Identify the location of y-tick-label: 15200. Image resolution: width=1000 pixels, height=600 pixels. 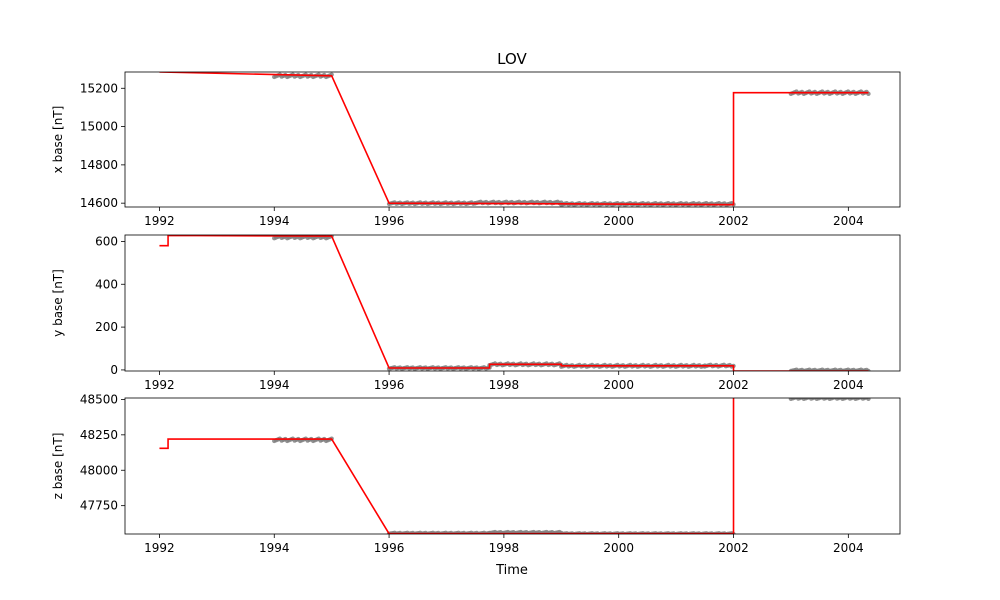
(99, 88).